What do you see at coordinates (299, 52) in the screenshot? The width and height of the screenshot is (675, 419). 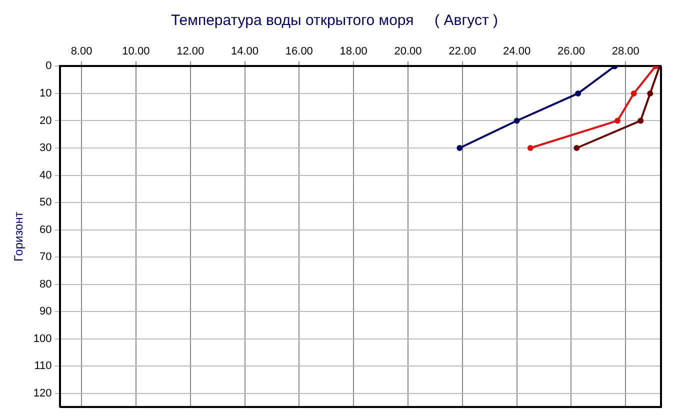 I see `x-tick-label: 16.00` at bounding box center [299, 52].